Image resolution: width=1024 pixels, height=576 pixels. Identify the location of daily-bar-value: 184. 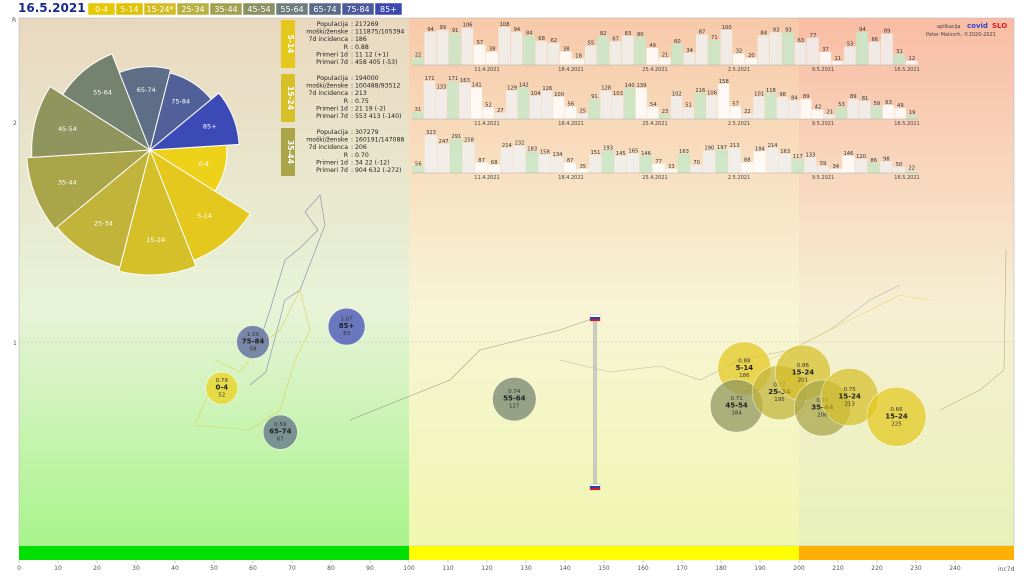
(760, 149).